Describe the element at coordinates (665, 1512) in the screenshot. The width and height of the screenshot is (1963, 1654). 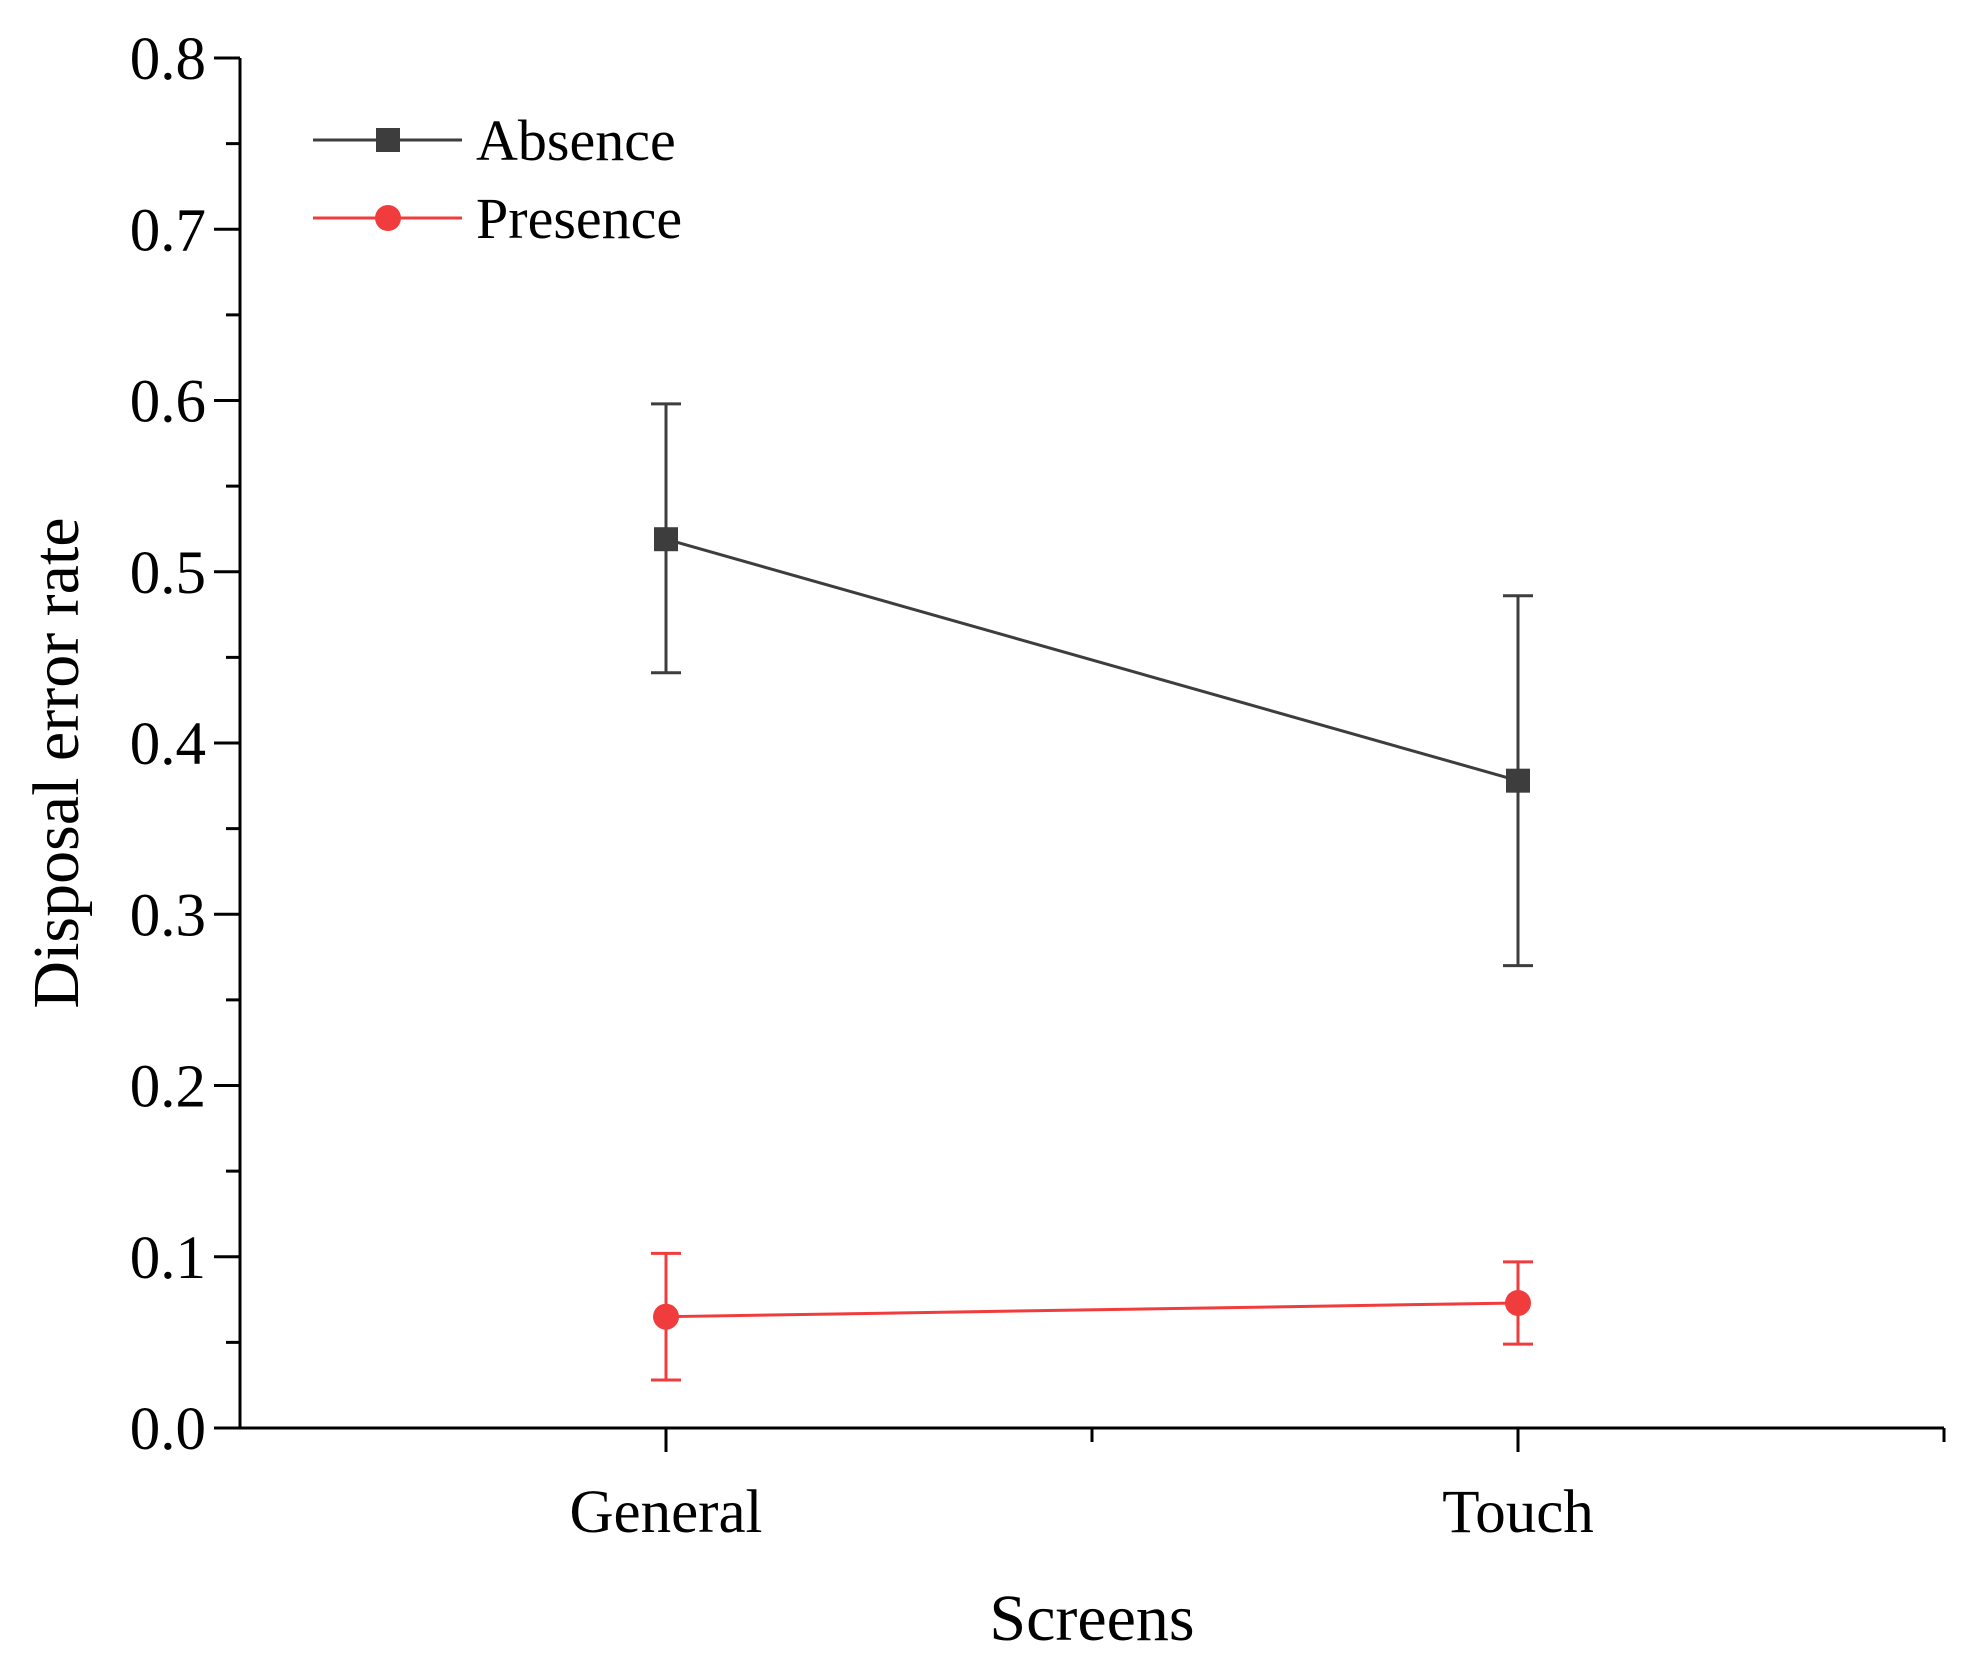
I see `x-tick-label: General` at that location.